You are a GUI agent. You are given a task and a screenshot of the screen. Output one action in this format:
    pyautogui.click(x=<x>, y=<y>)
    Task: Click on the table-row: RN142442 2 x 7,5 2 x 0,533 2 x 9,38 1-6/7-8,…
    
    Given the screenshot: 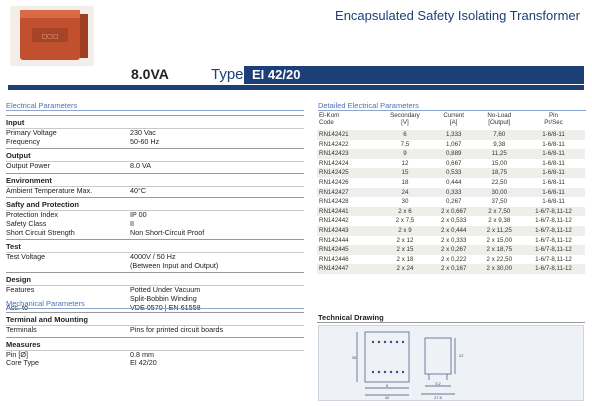 What is the action you would take?
    pyautogui.click(x=451, y=221)
    